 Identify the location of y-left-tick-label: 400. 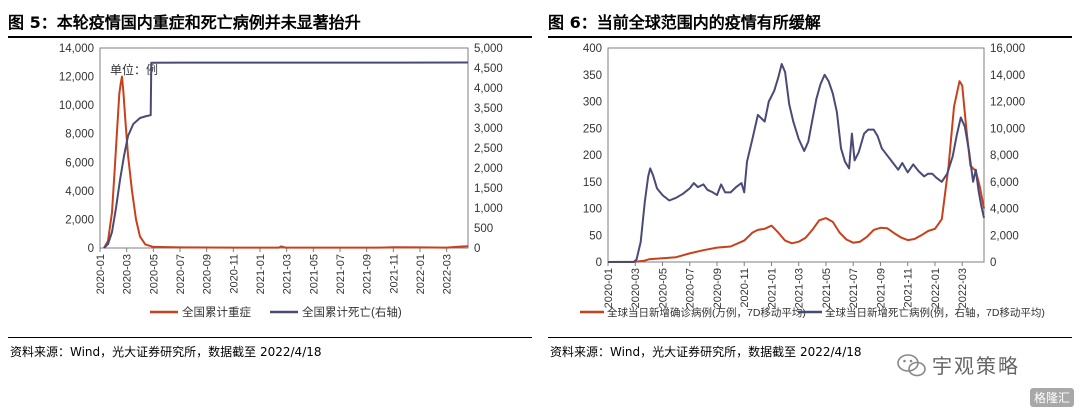
(592, 49).